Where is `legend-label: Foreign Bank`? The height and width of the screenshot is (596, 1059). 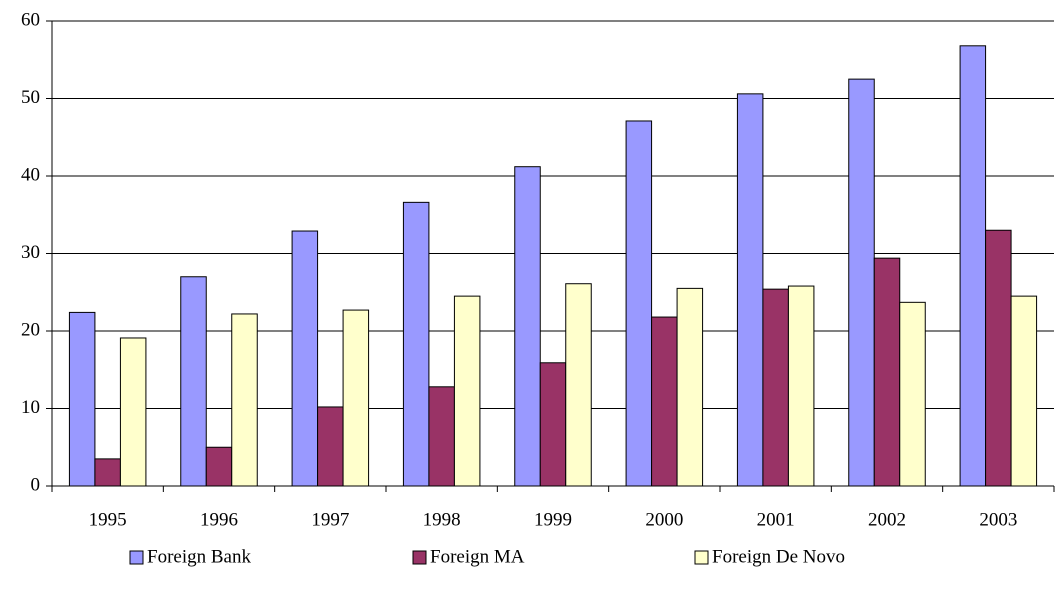
legend-label: Foreign Bank is located at coordinates (199, 556).